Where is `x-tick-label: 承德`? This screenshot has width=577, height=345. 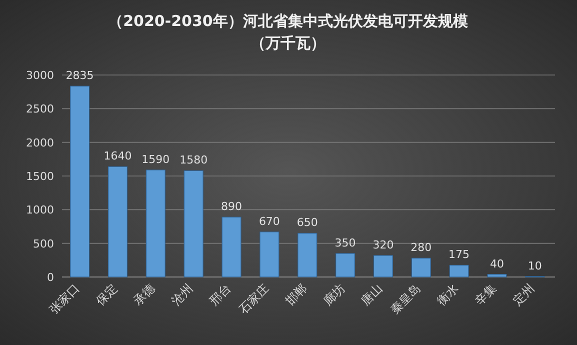 x-tick-label: 承德 is located at coordinates (144, 294).